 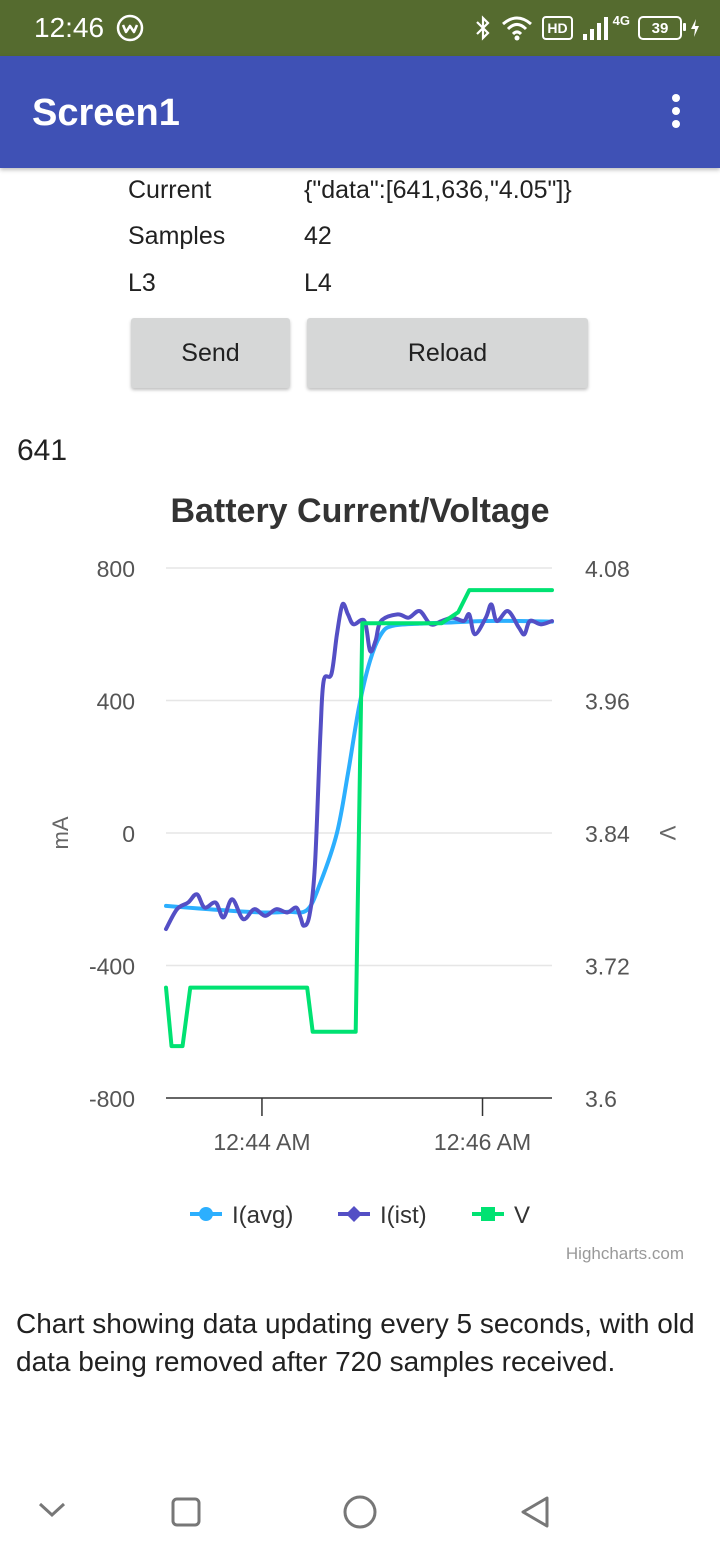 I want to click on y-left-tick-label: 800, so click(x=116, y=569).